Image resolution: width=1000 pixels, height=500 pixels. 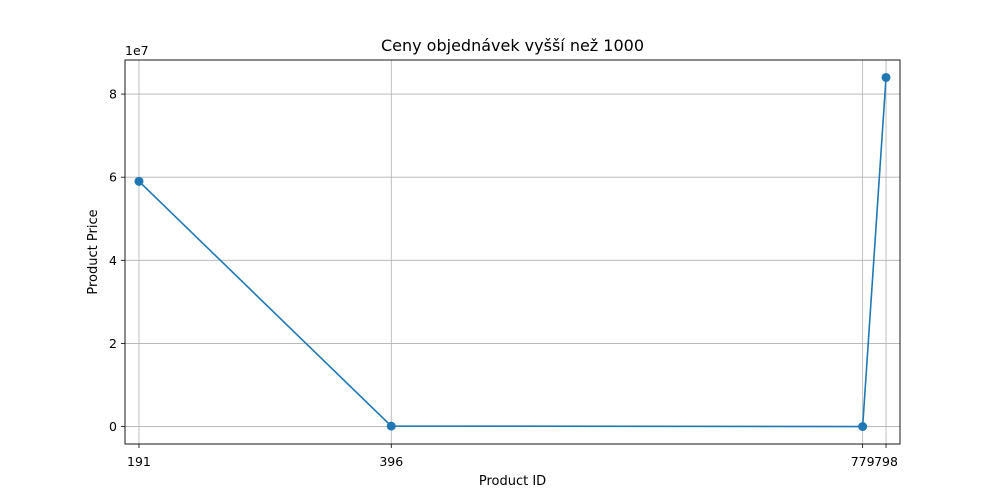 What do you see at coordinates (113, 94) in the screenshot?
I see `y-tick-label: 8` at bounding box center [113, 94].